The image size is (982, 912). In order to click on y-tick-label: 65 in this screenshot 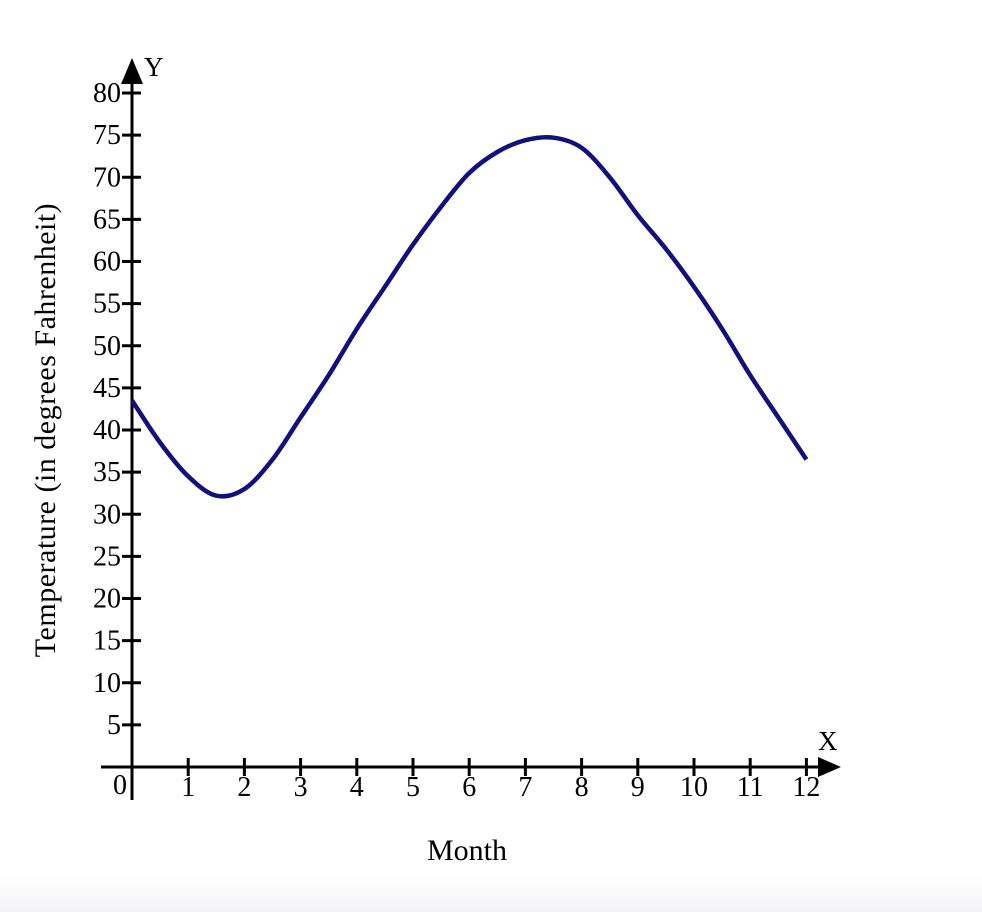, I will do `click(107, 219)`.